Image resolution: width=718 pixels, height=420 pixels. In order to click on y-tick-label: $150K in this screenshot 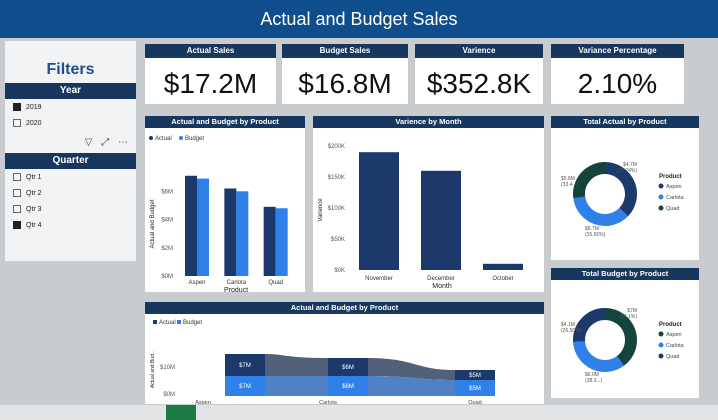, I will do `click(336, 178)`.